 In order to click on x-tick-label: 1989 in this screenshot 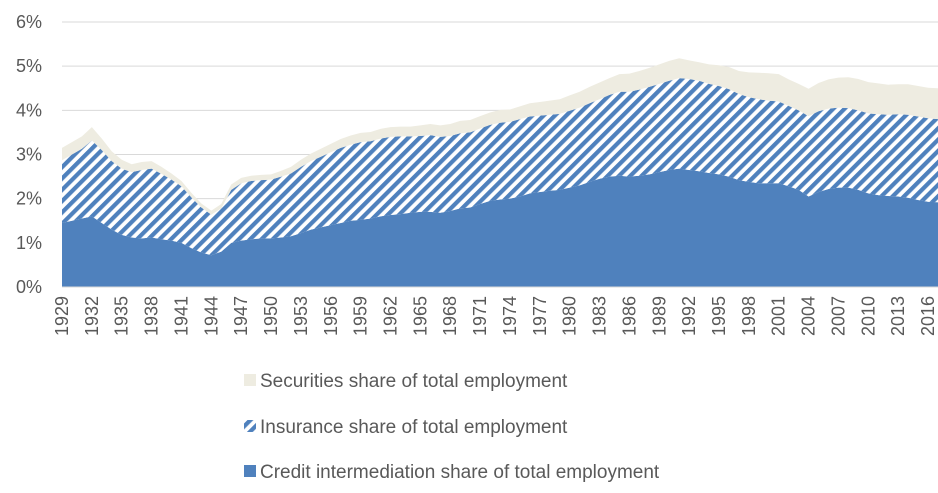, I will do `click(659, 316)`.